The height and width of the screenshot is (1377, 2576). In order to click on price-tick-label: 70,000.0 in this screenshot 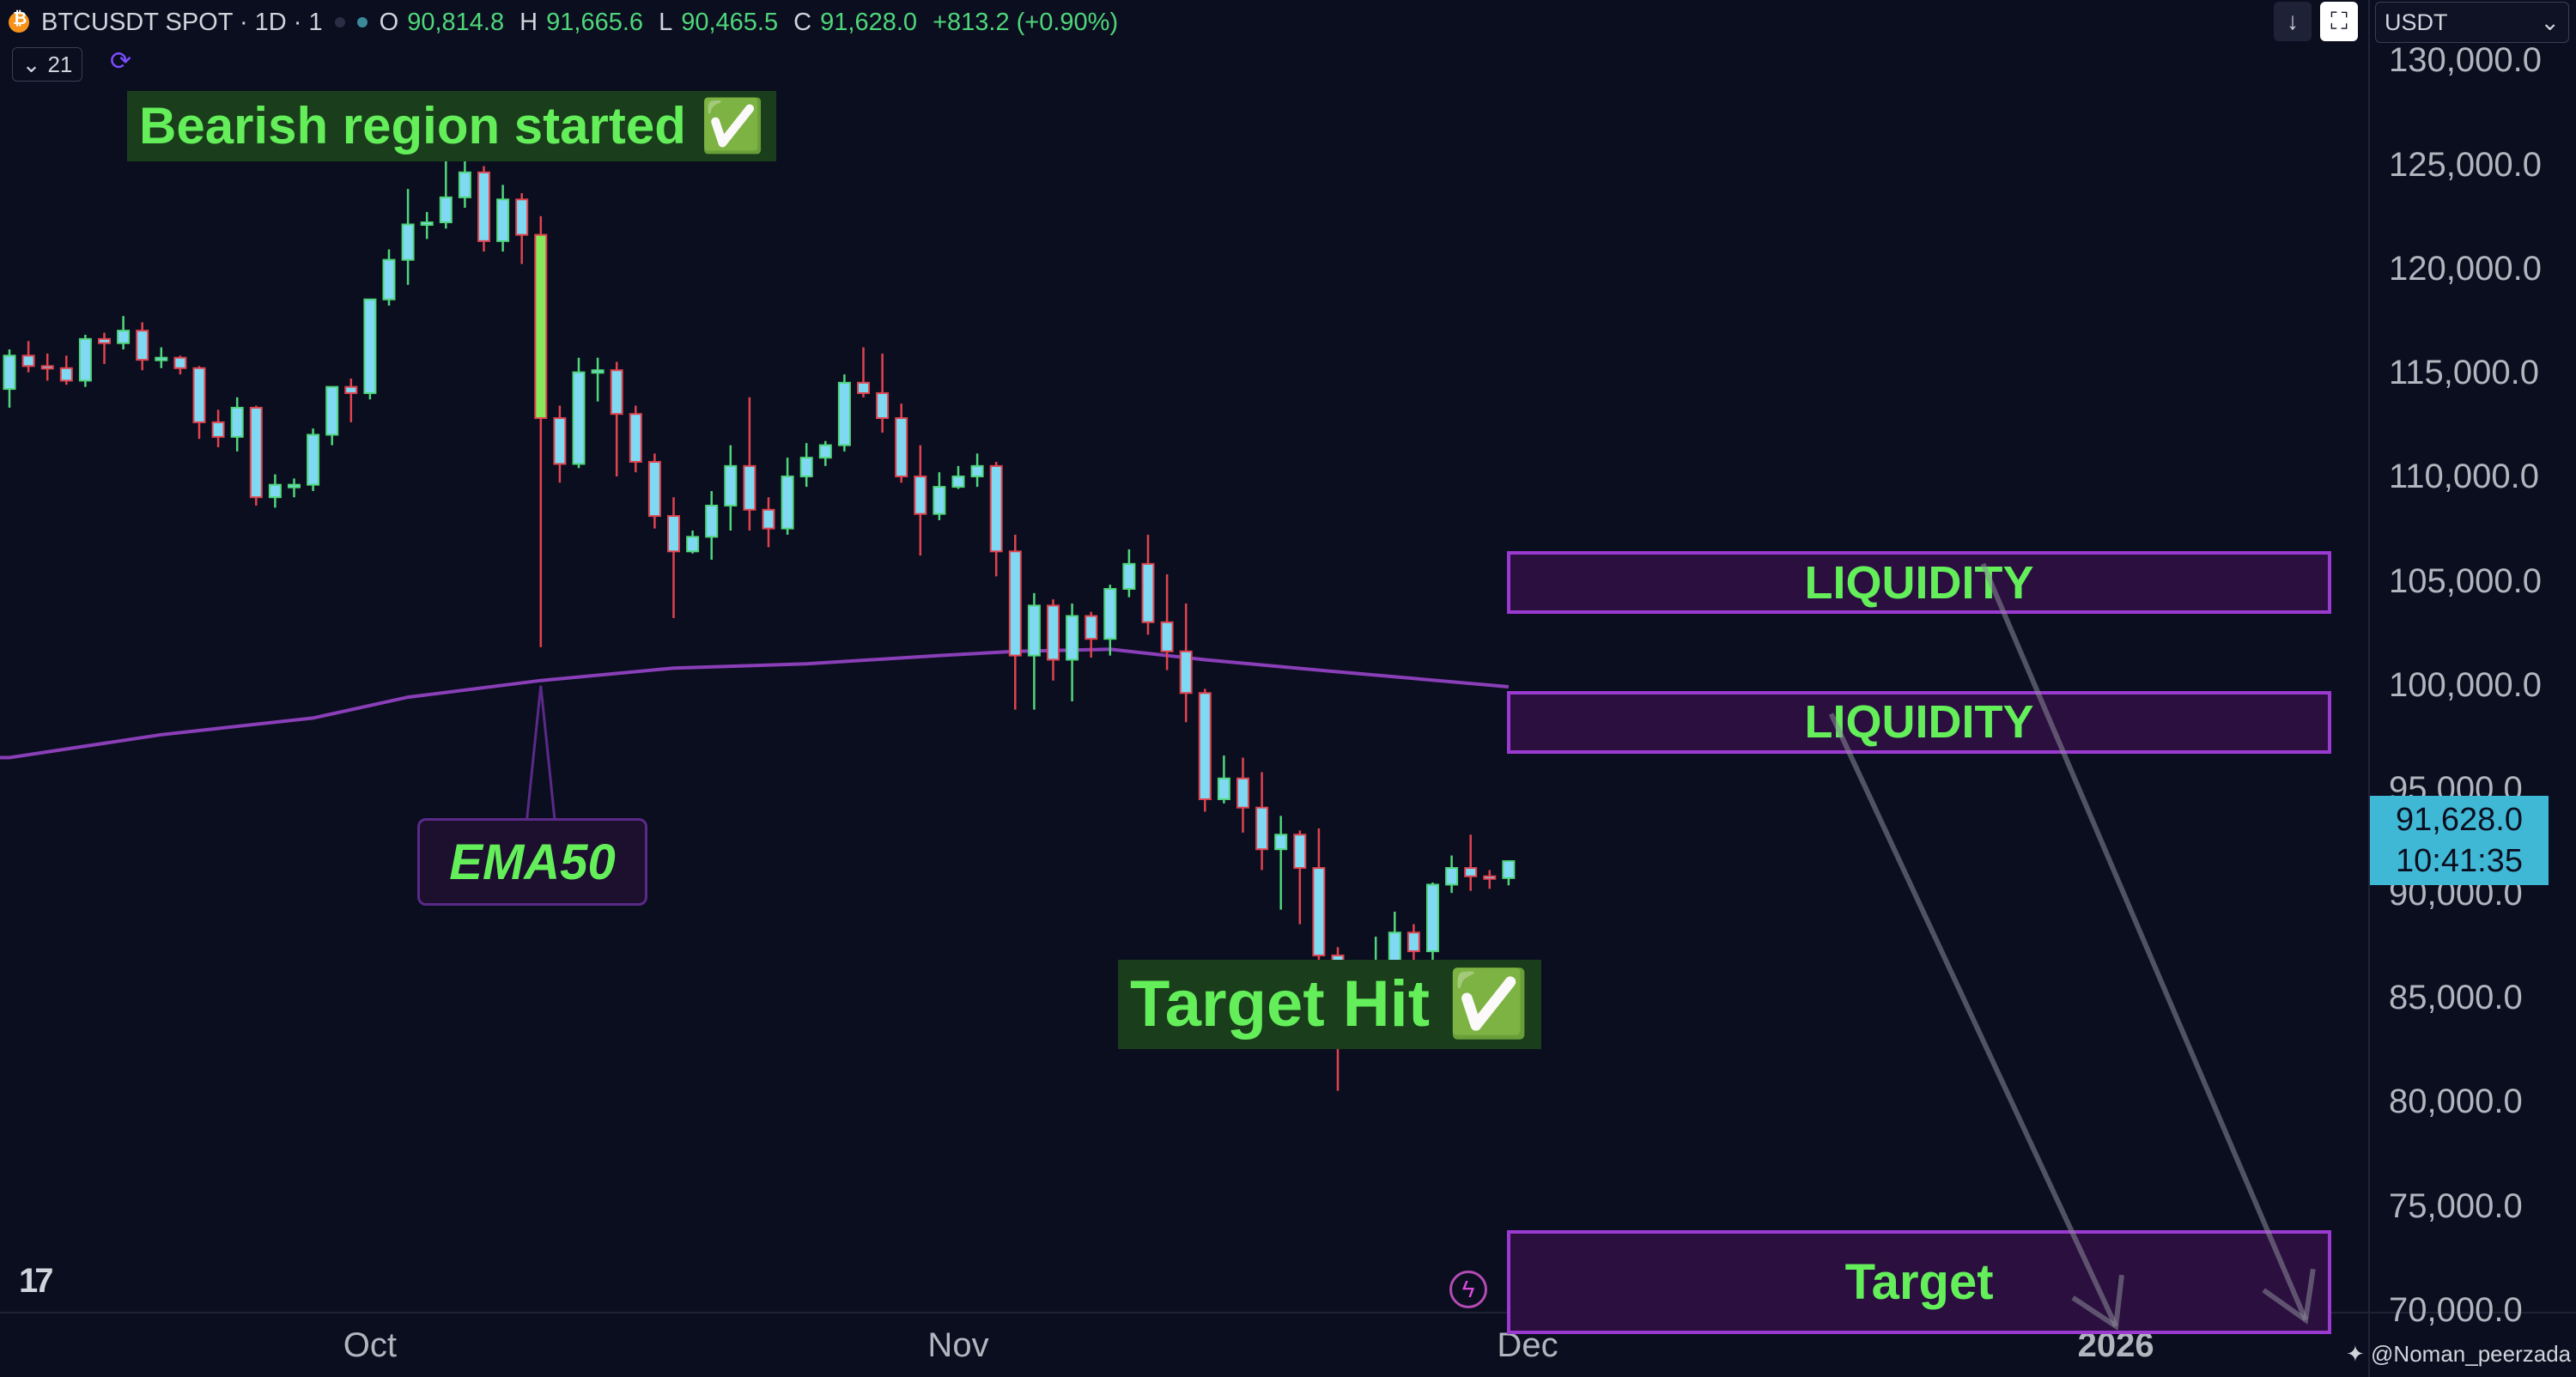, I will do `click(2456, 1309)`.